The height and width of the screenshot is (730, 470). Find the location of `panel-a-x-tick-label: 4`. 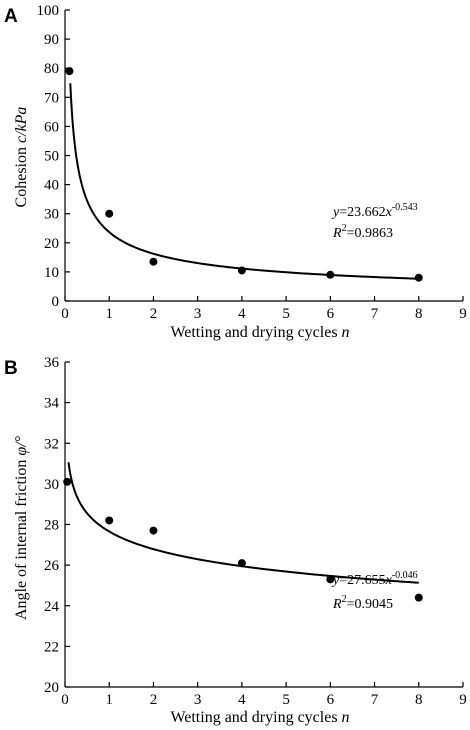

panel-a-x-tick-label: 4 is located at coordinates (242, 314).